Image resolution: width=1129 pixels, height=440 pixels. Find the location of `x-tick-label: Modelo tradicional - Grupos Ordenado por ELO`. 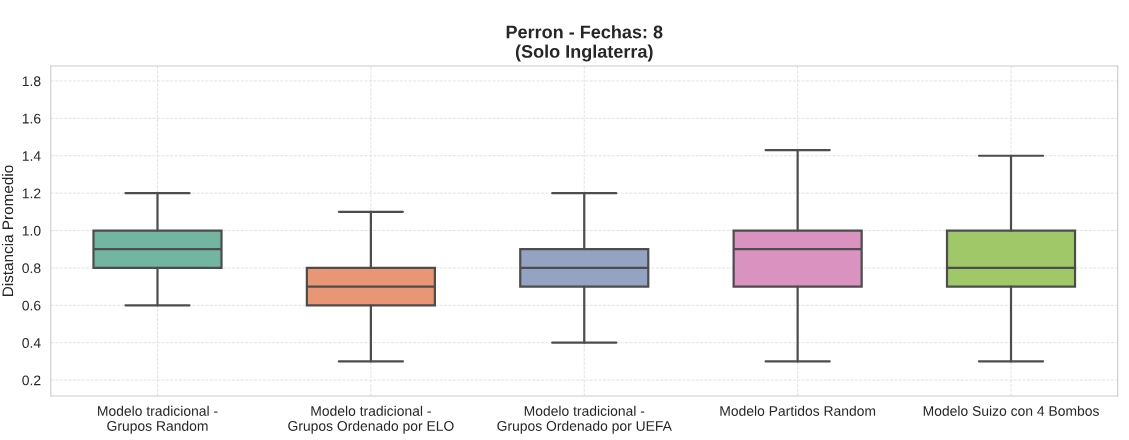

x-tick-label: Modelo tradicional - Grupos Ordenado por ELO is located at coordinates (371, 419).